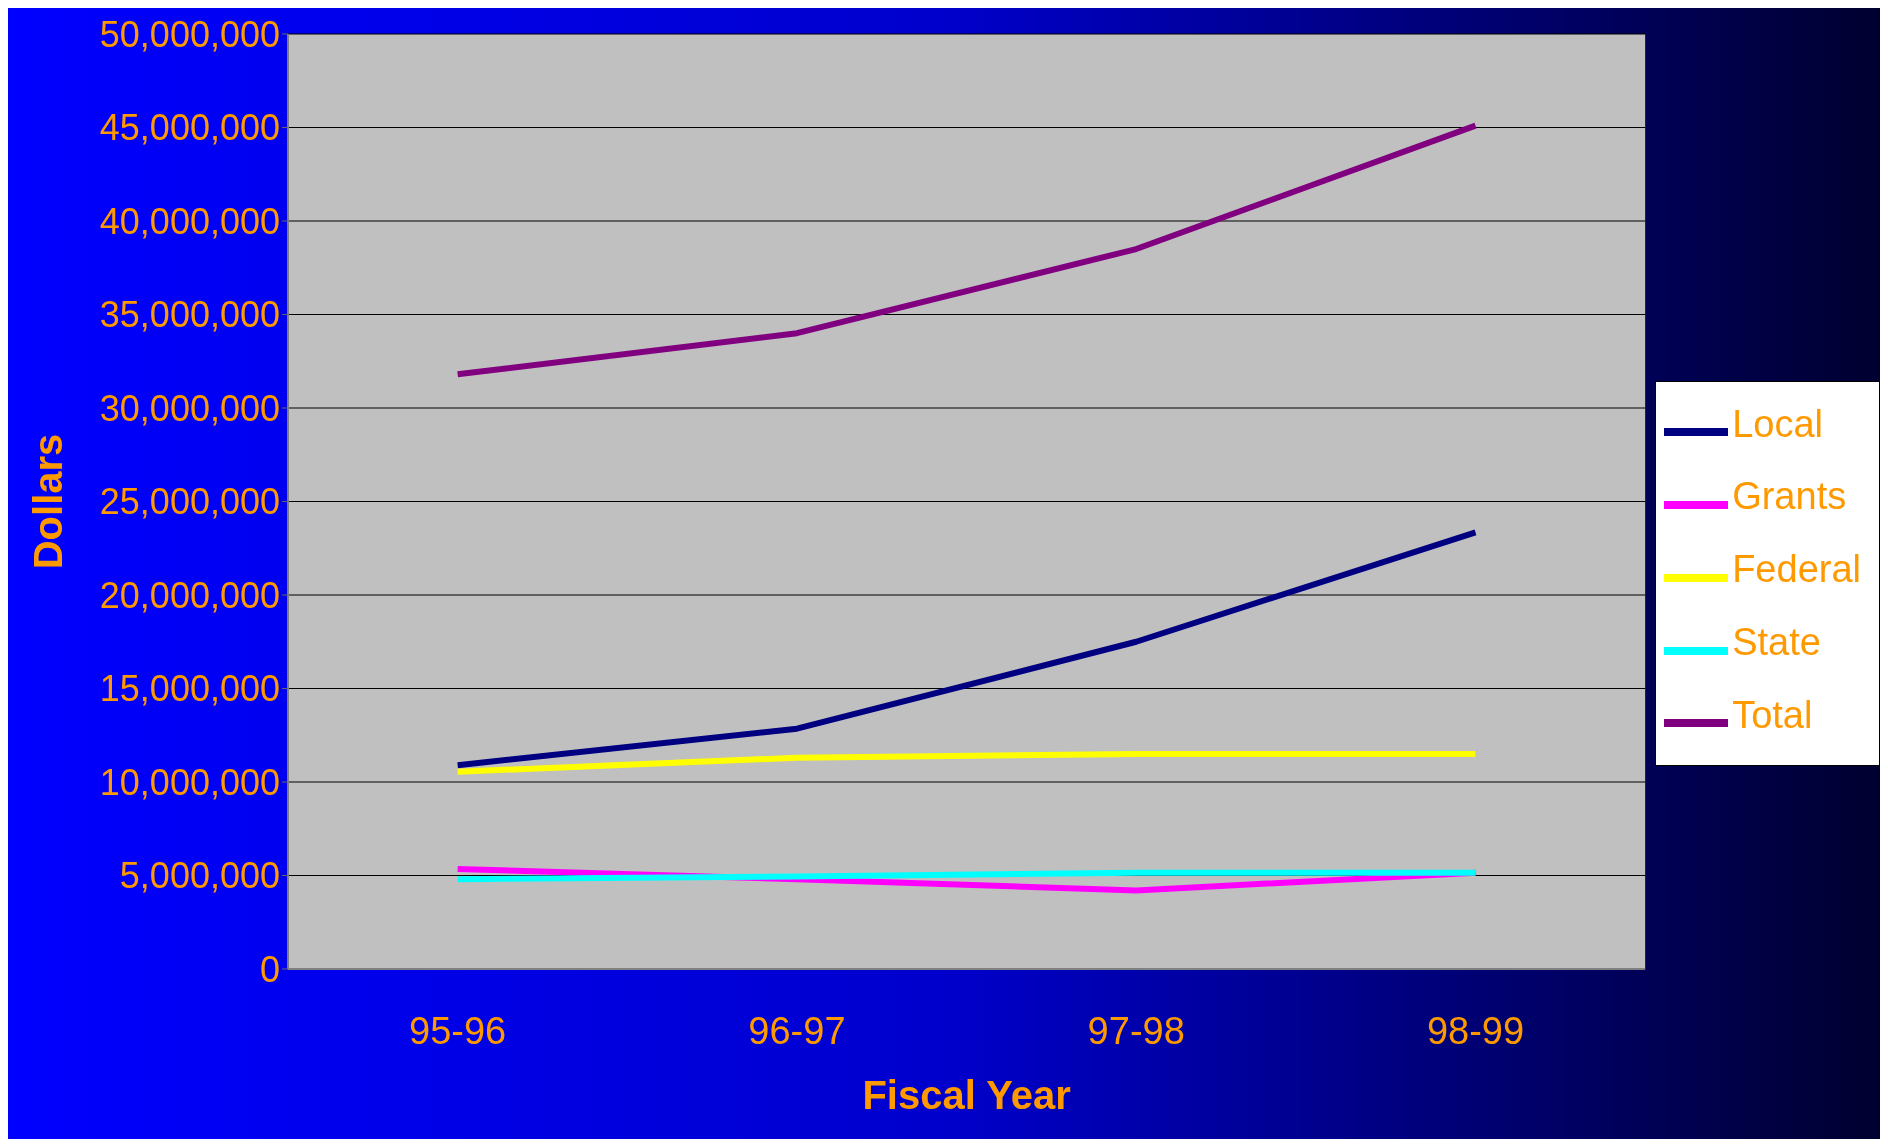  Describe the element at coordinates (966, 1095) in the screenshot. I see `x-axis-title: Fiscal Year` at that location.